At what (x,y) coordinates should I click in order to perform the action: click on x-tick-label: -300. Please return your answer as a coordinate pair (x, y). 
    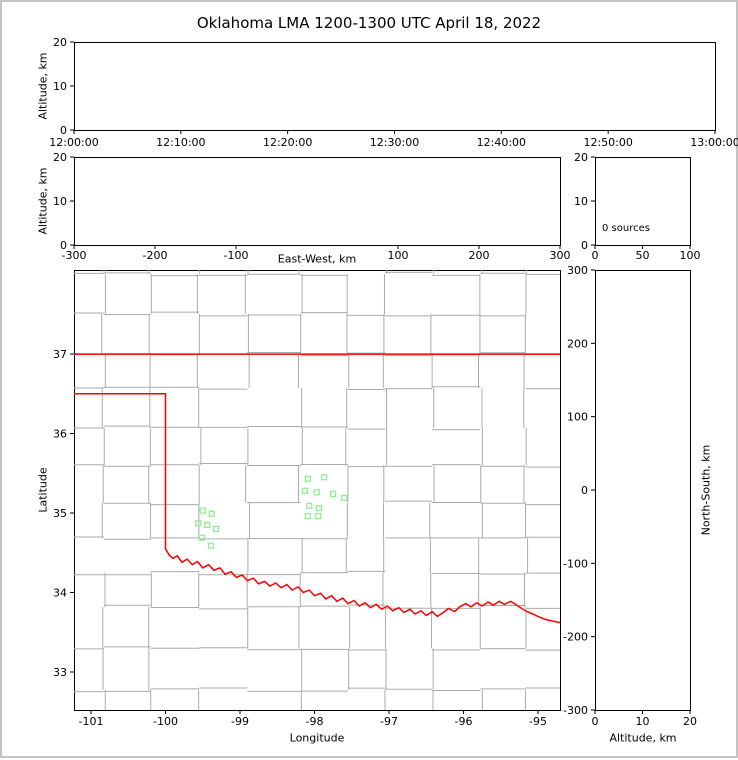
    Looking at the image, I should click on (74, 255).